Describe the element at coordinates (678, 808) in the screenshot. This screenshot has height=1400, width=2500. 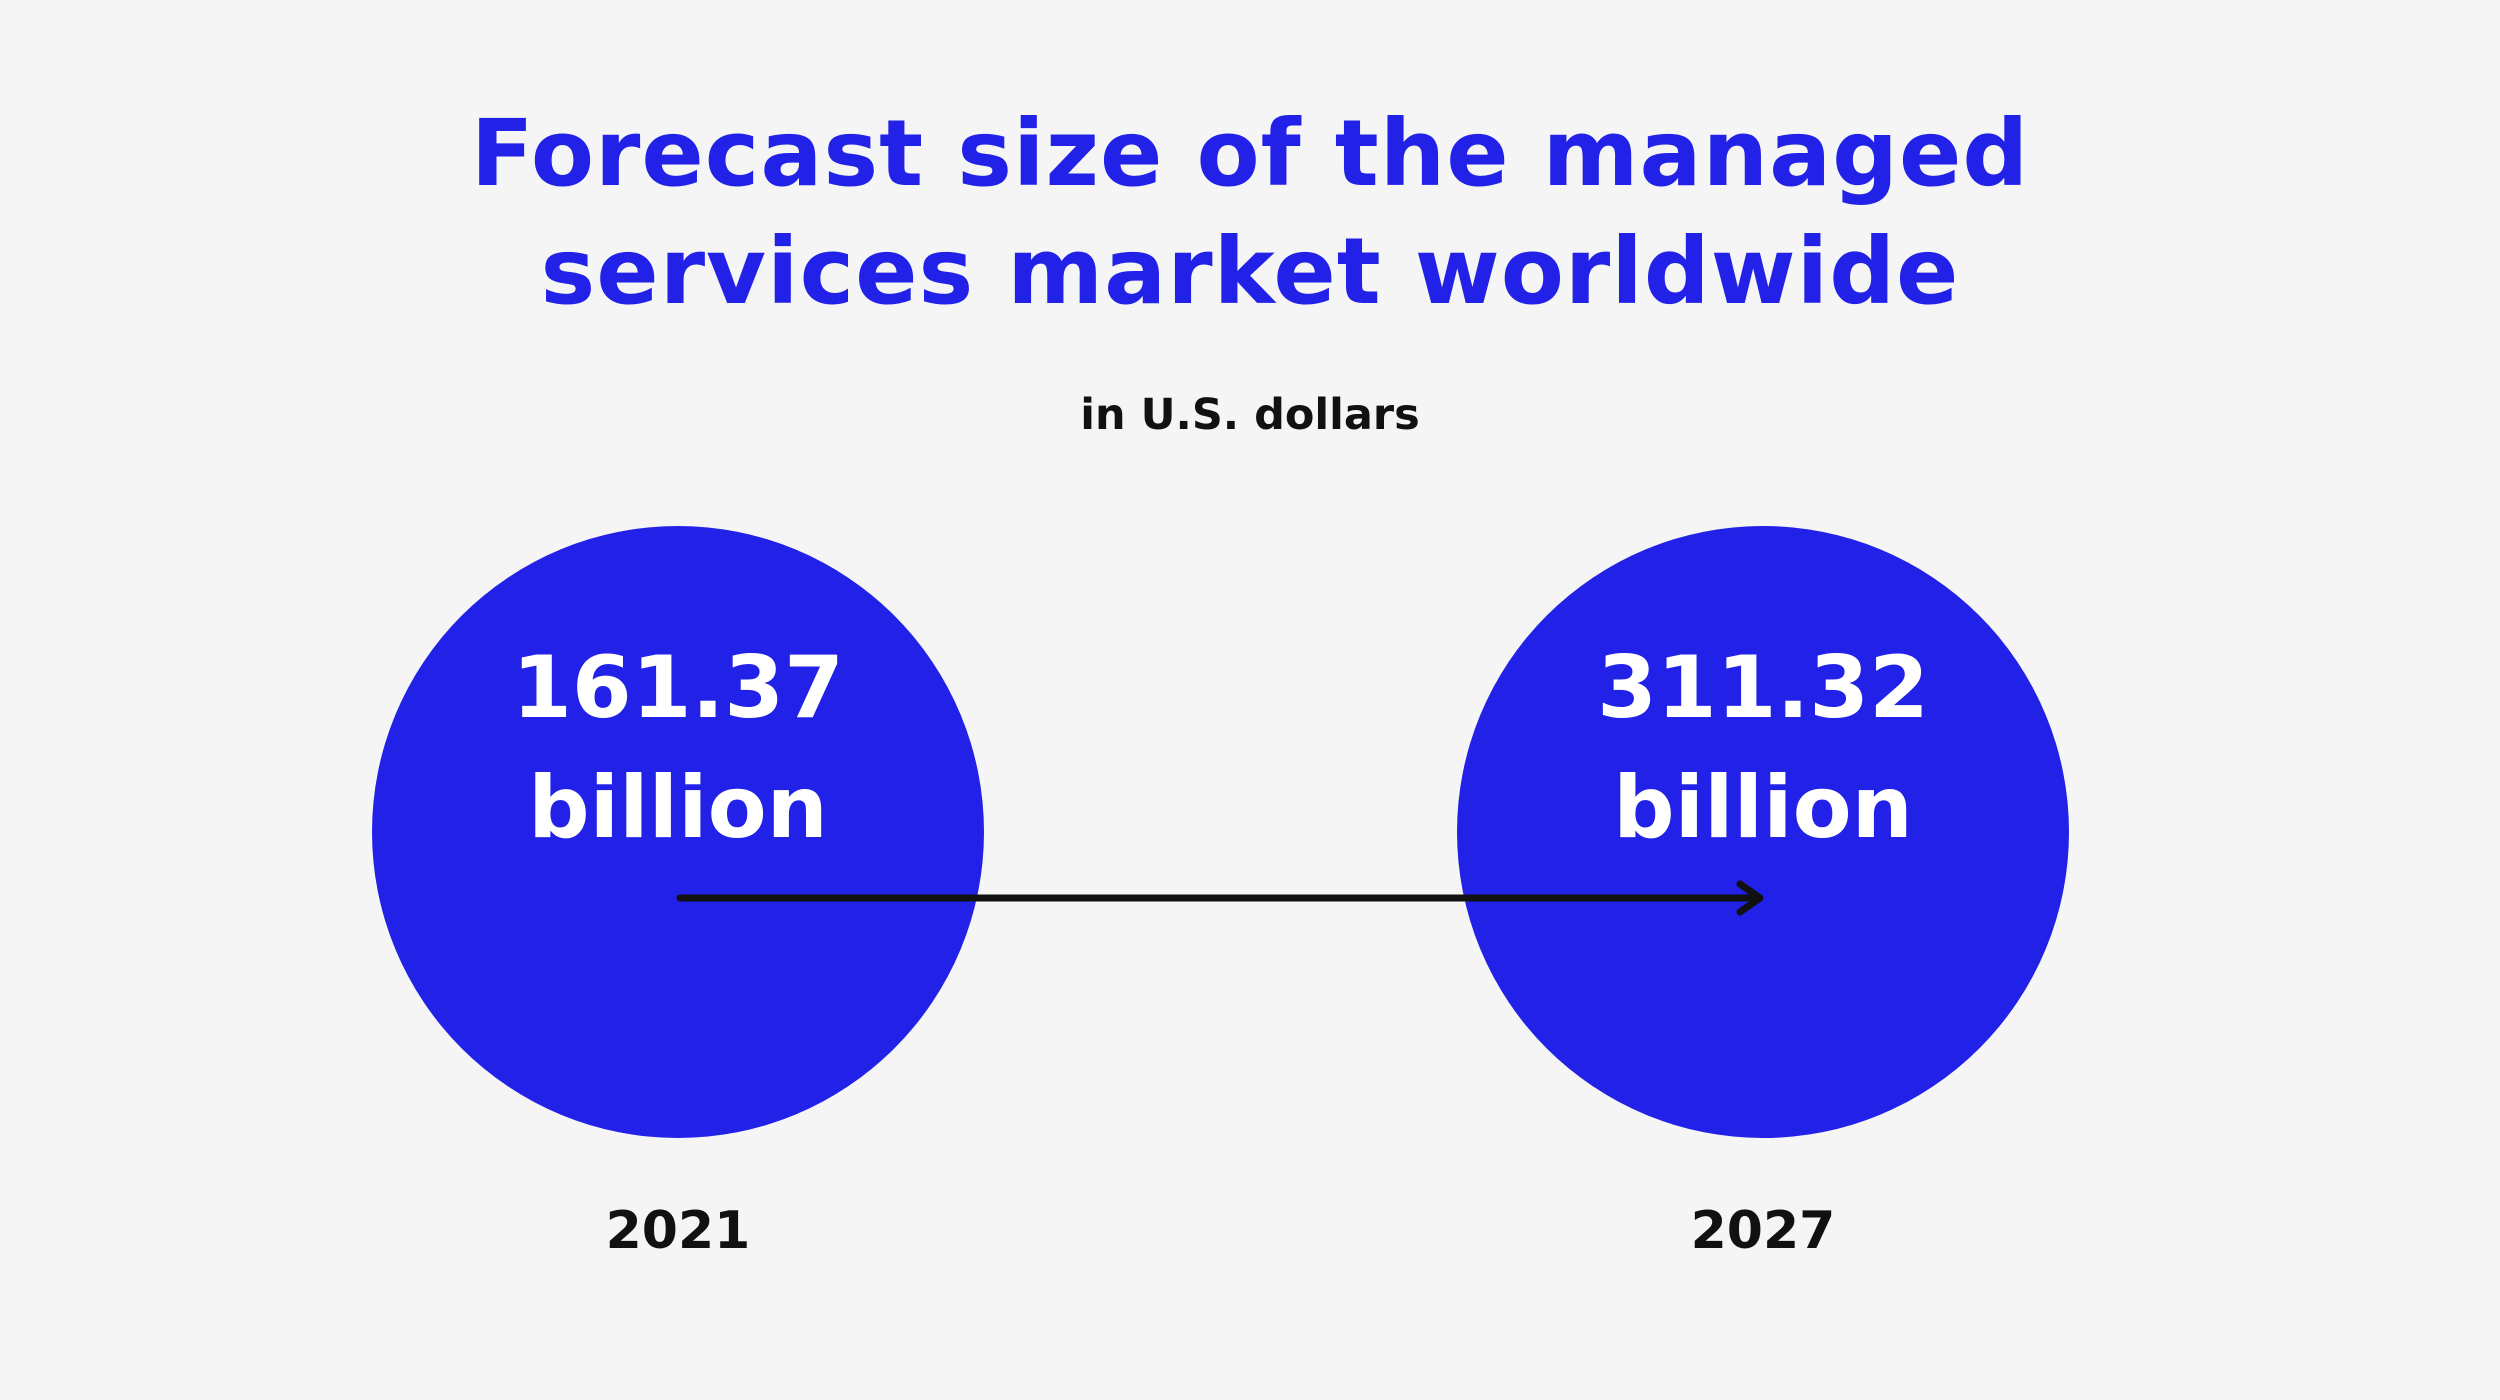
I see `unit-label-2021: billion` at that location.